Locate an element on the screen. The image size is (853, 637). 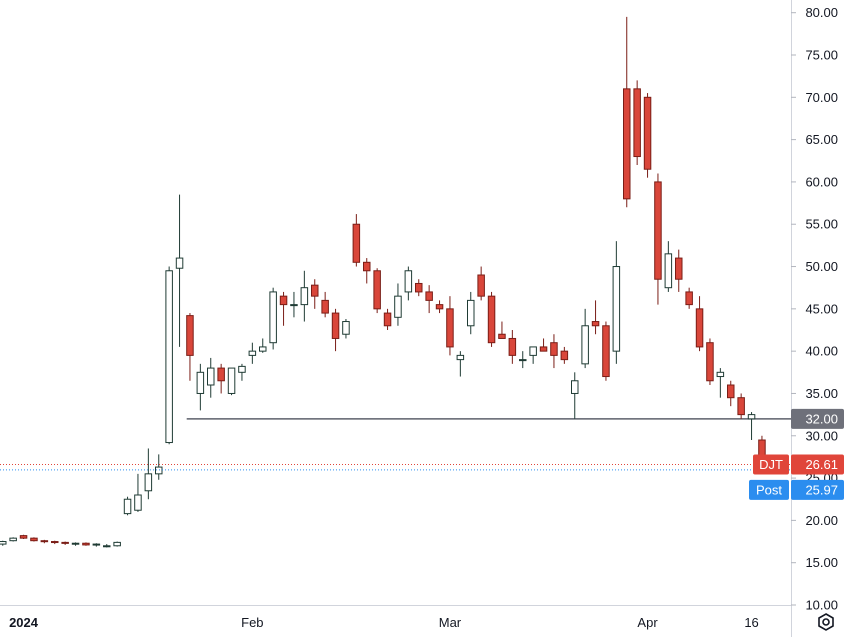
post-label: Post is located at coordinates (769, 489).